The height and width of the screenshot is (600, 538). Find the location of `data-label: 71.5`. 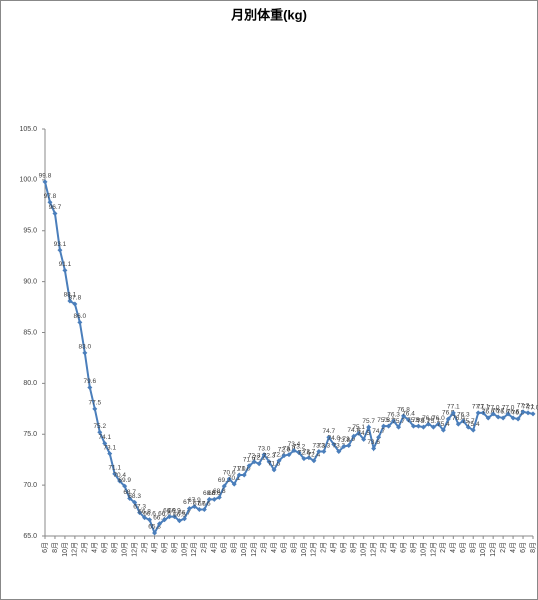

data-label: 71.5 is located at coordinates (274, 464).